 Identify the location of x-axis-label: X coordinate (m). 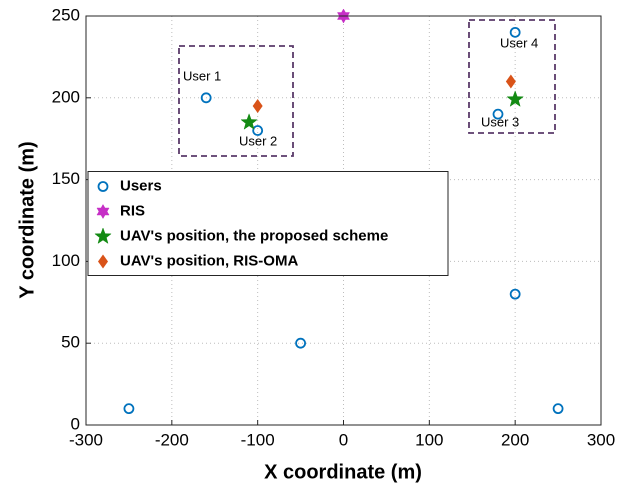
(343, 472).